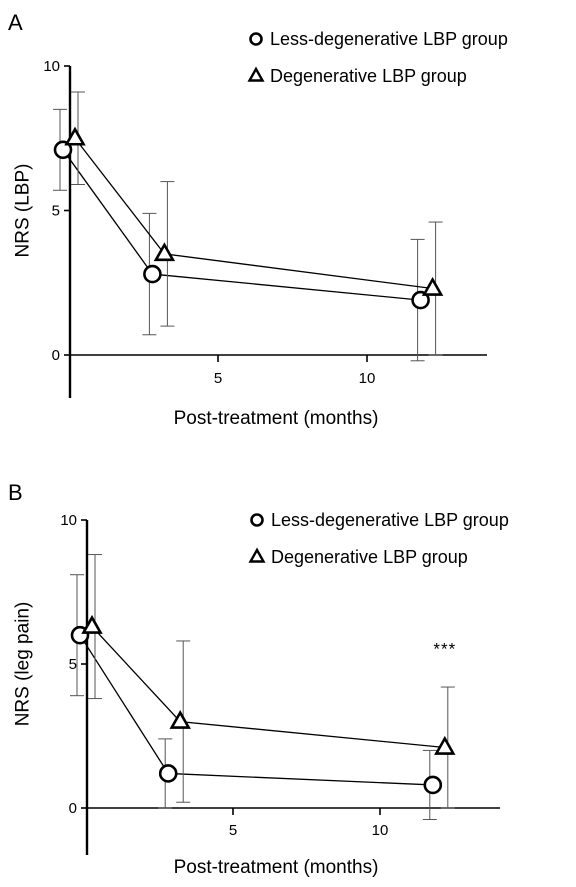  What do you see at coordinates (15, 492) in the screenshot?
I see `panel-letter: B` at bounding box center [15, 492].